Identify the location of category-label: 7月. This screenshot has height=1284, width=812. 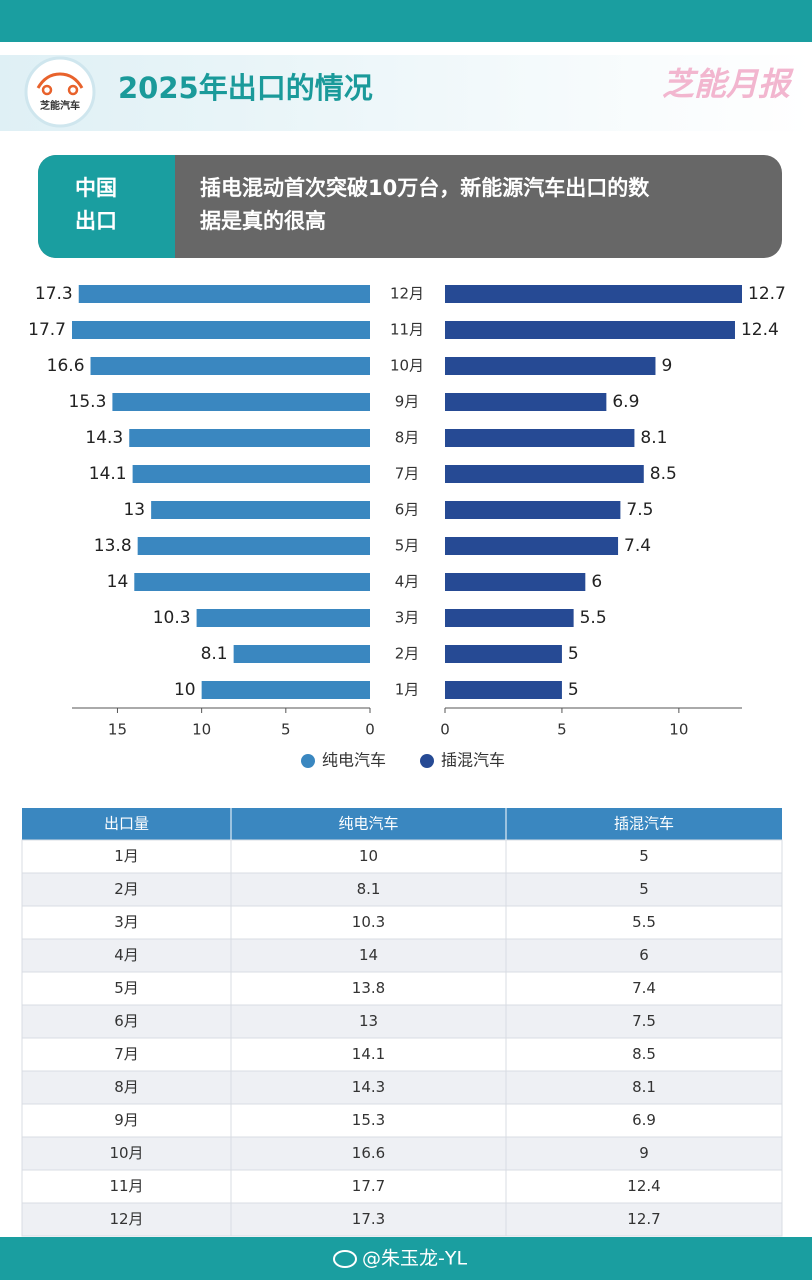
(407, 474).